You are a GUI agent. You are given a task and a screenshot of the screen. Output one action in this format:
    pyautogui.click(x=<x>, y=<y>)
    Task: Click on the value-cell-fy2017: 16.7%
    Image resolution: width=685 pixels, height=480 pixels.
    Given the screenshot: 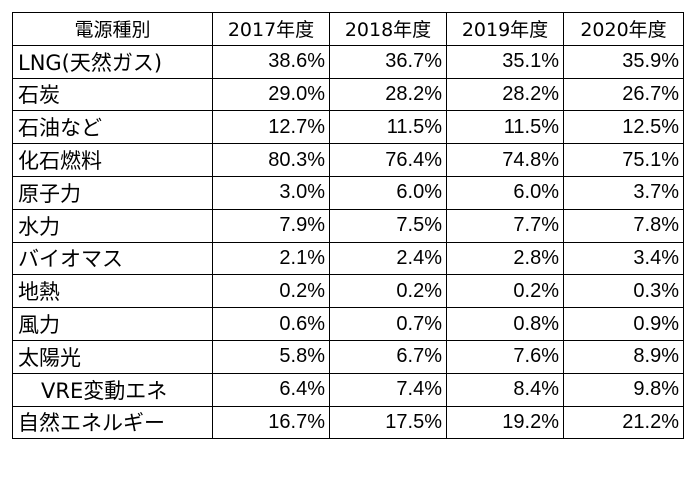 What is the action you would take?
    pyautogui.click(x=271, y=422)
    